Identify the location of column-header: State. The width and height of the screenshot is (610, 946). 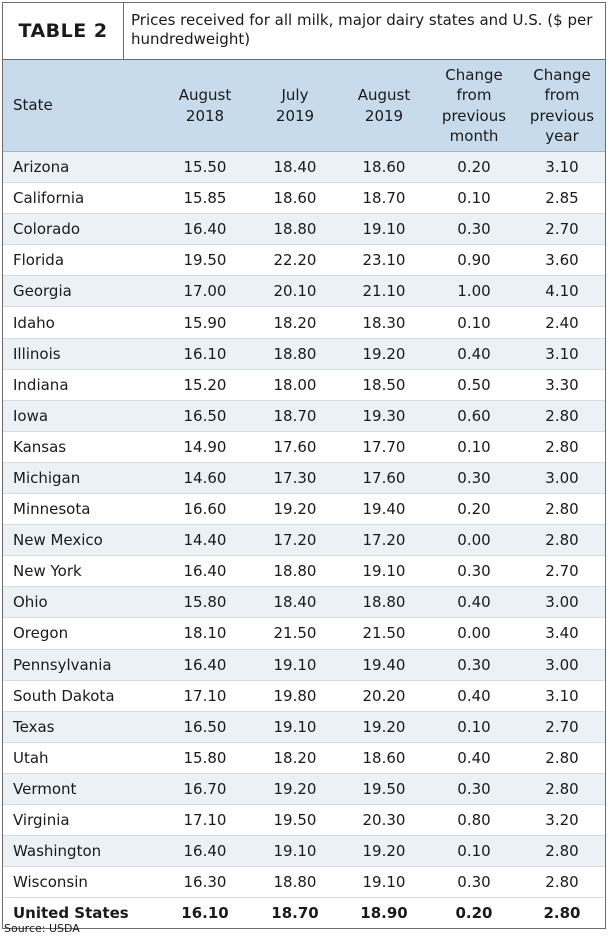
(81, 106).